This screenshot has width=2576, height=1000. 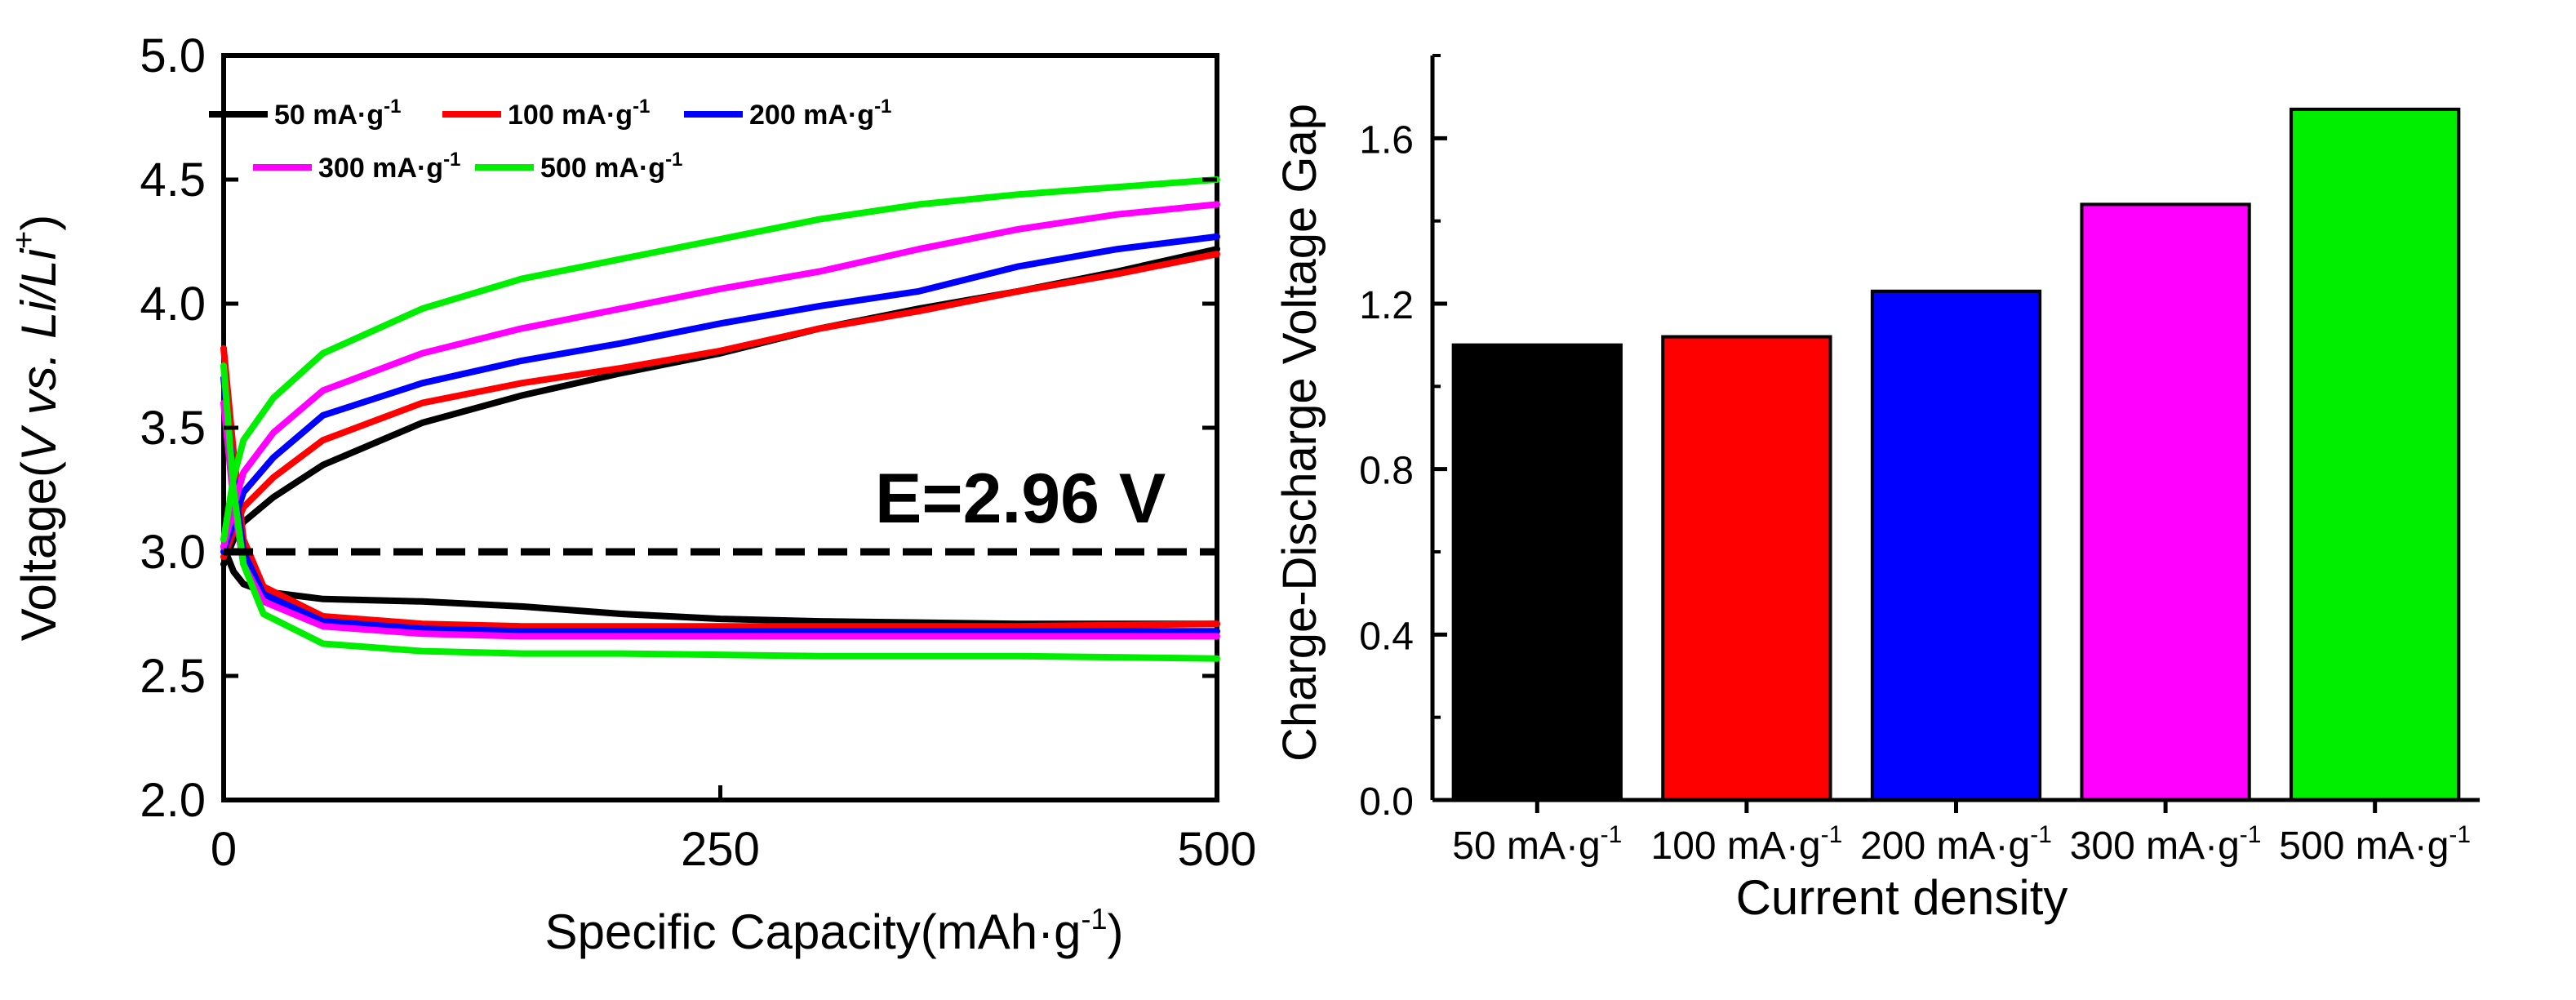 What do you see at coordinates (1217, 849) in the screenshot?
I see `left-x-tick-label: 500` at bounding box center [1217, 849].